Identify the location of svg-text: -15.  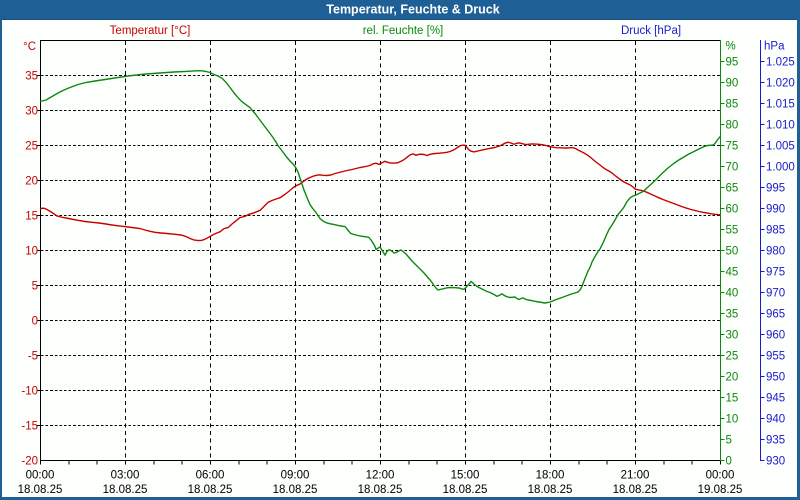
(29, 427).